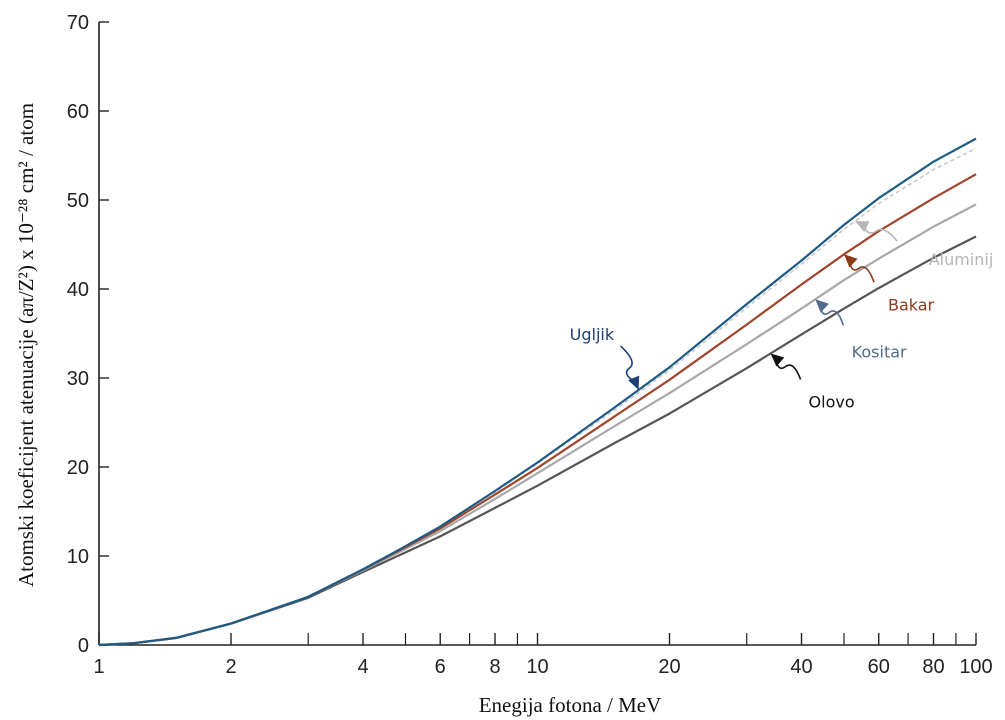  I want to click on x-tick-label: 100, so click(975, 667).